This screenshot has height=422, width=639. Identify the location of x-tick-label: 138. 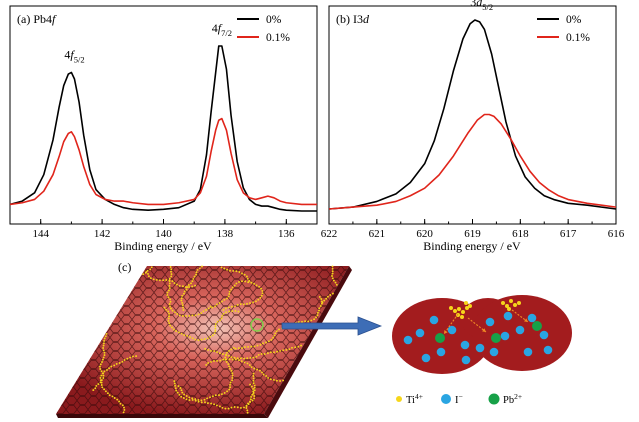
(225, 234).